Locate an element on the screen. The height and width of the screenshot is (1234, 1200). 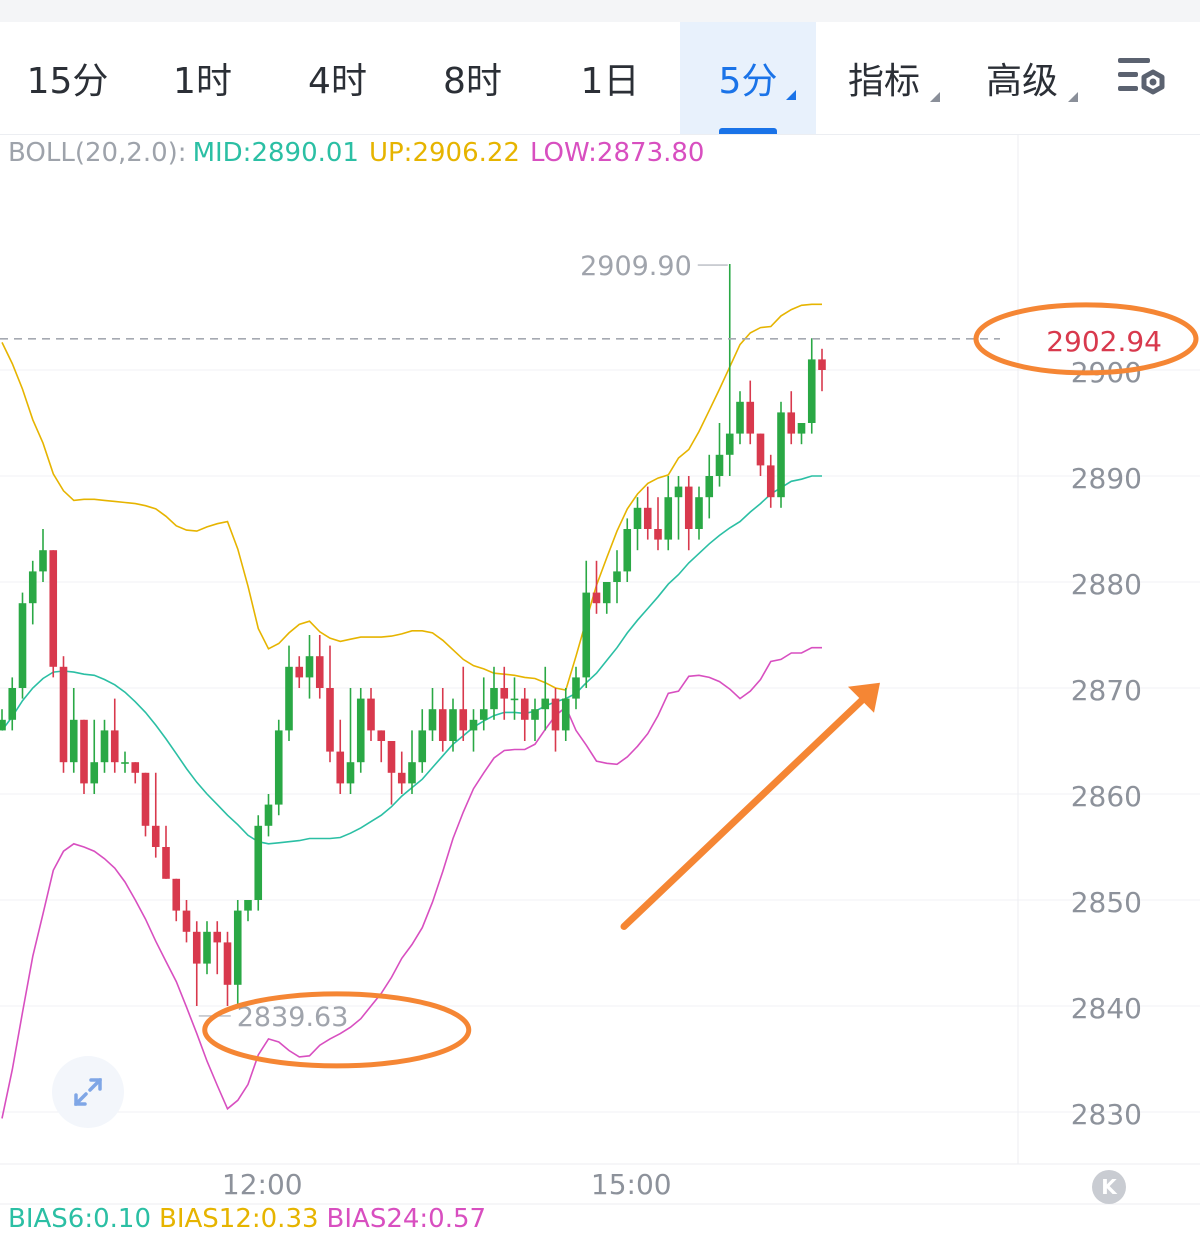
active-tab-indicator is located at coordinates (748, 131).